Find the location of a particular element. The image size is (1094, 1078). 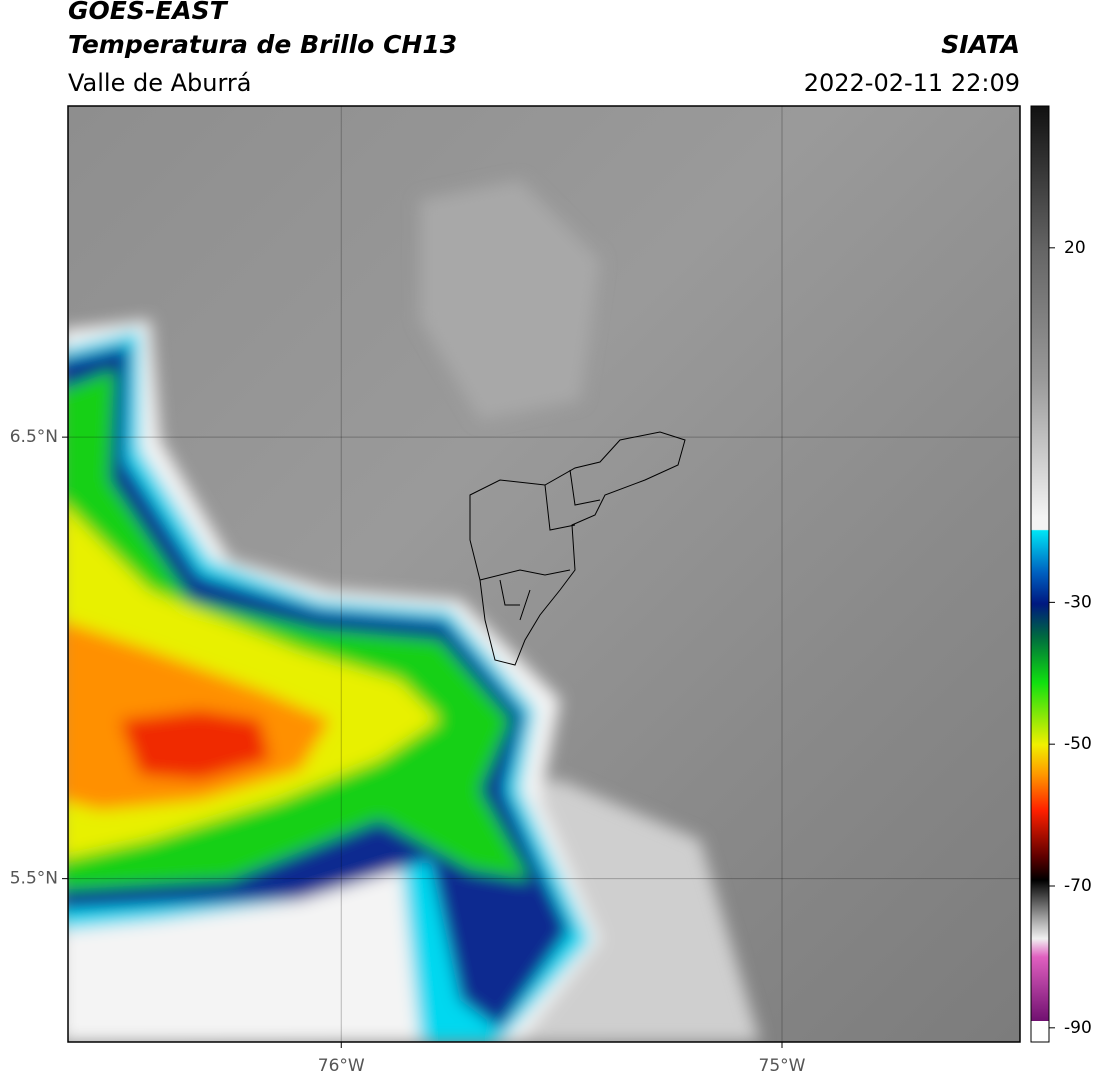

lon-tick-label: 76°W is located at coordinates (341, 1066).